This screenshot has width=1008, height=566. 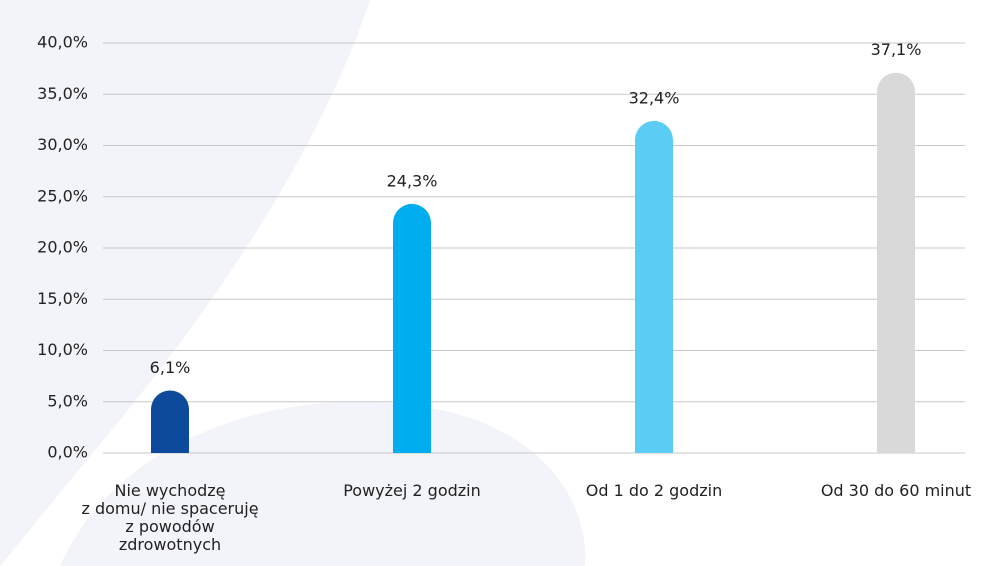 I want to click on y-tick-label: 20,0%, so click(x=62, y=247).